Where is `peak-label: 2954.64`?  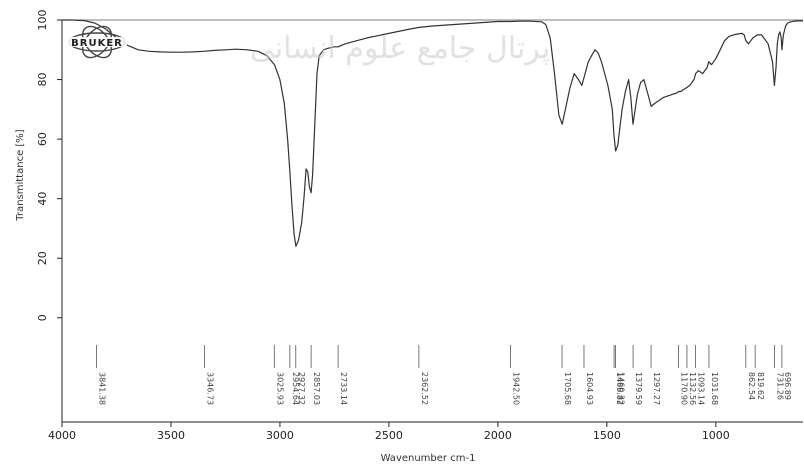
peak-label: 2954.64 is located at coordinates (295, 388).